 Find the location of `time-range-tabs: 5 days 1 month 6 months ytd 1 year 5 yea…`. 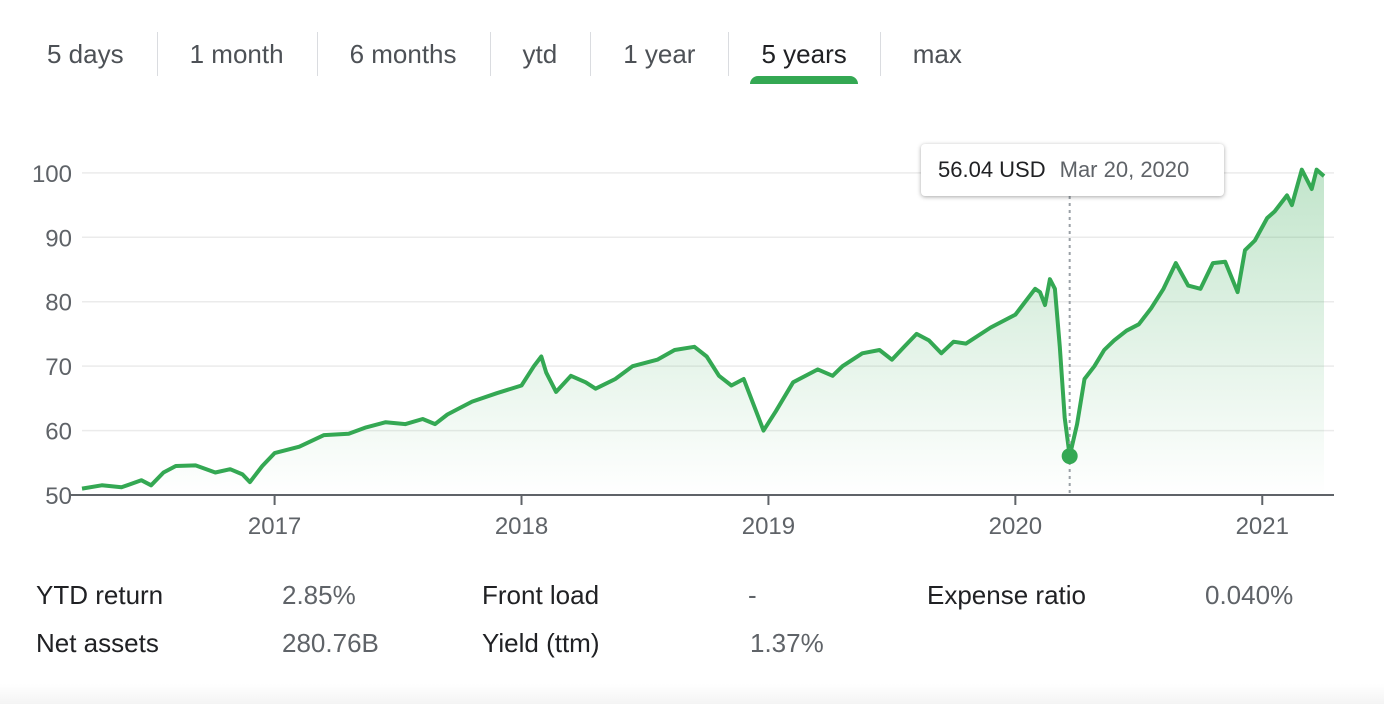

time-range-tabs: 5 days 1 month 6 months ytd 1 year 5 yea… is located at coordinates (504, 60).